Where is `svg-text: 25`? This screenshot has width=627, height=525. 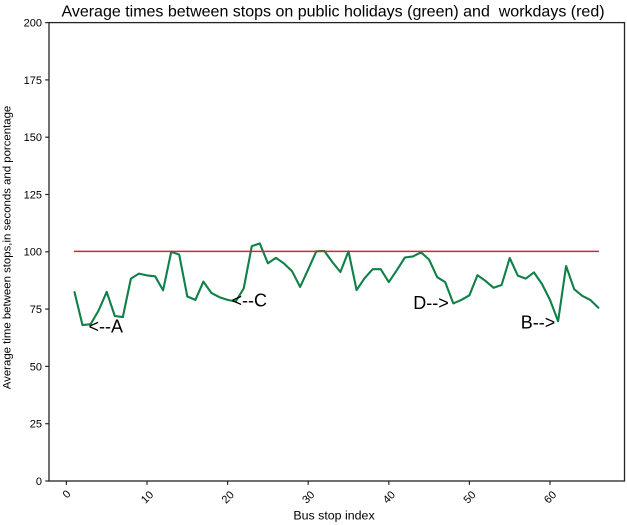
svg-text: 25 is located at coordinates (36, 425).